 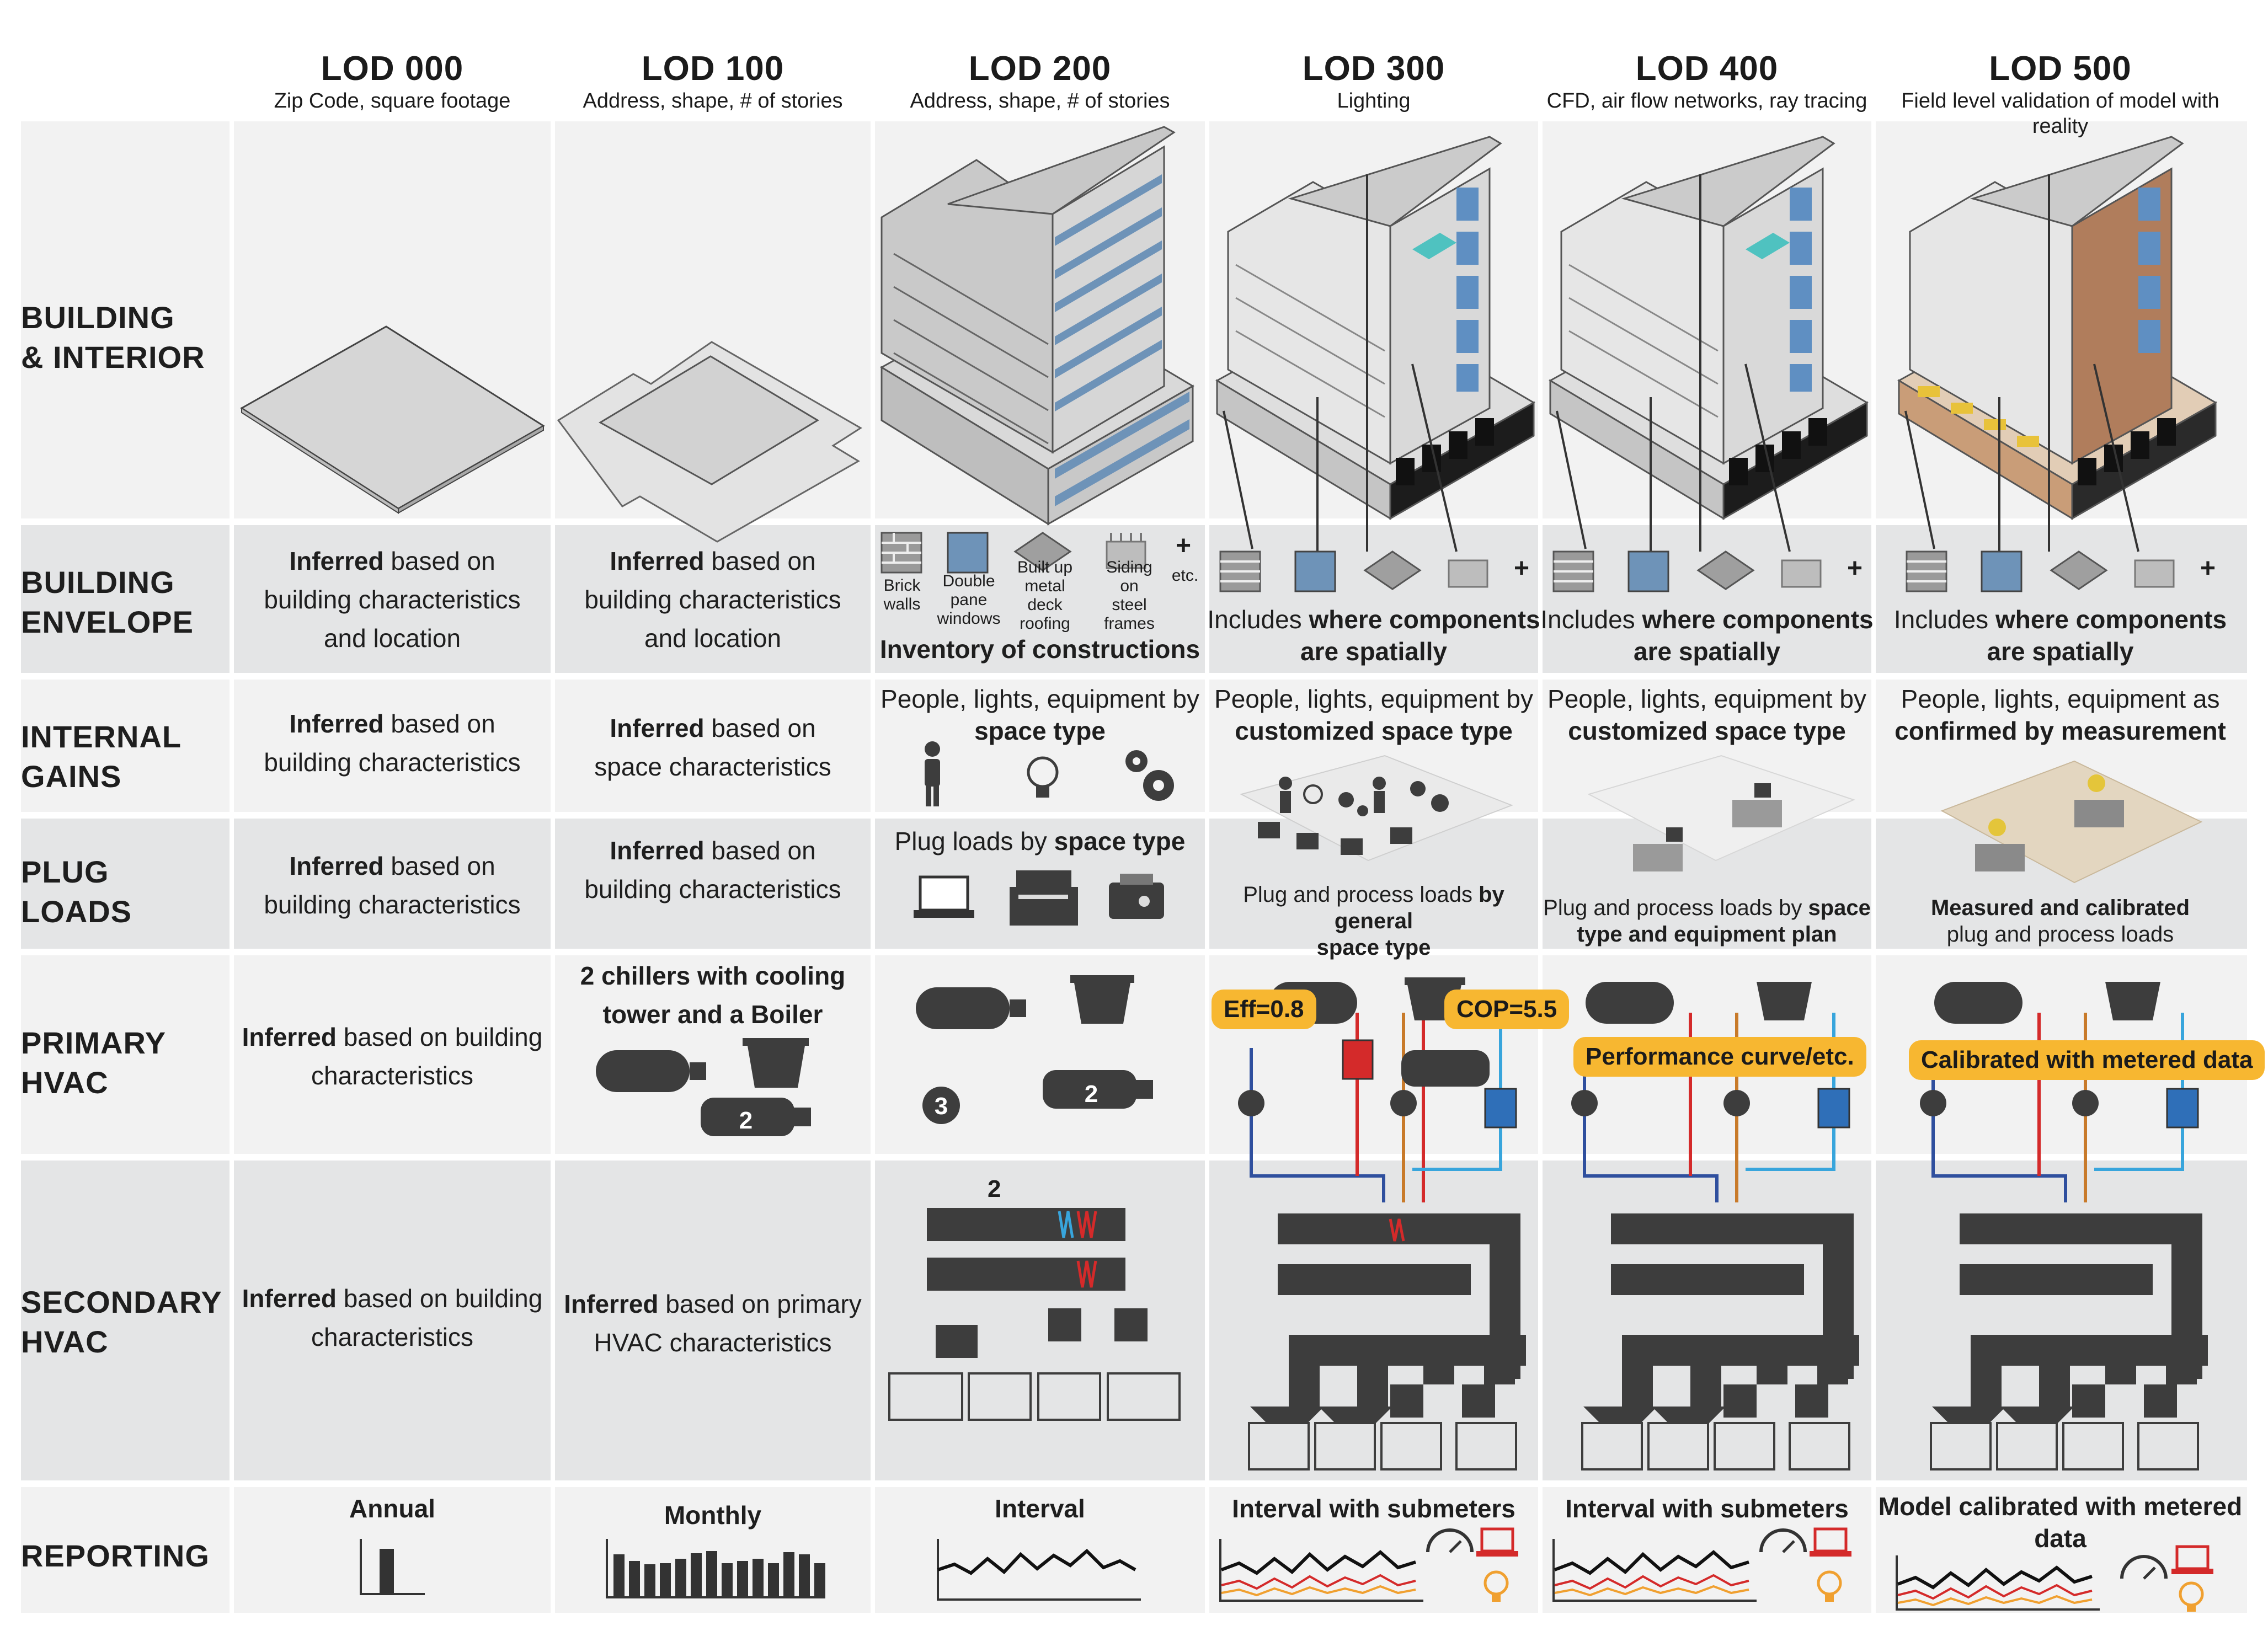 What do you see at coordinates (98, 317) in the screenshot?
I see `row-label-line: BUILDING` at bounding box center [98, 317].